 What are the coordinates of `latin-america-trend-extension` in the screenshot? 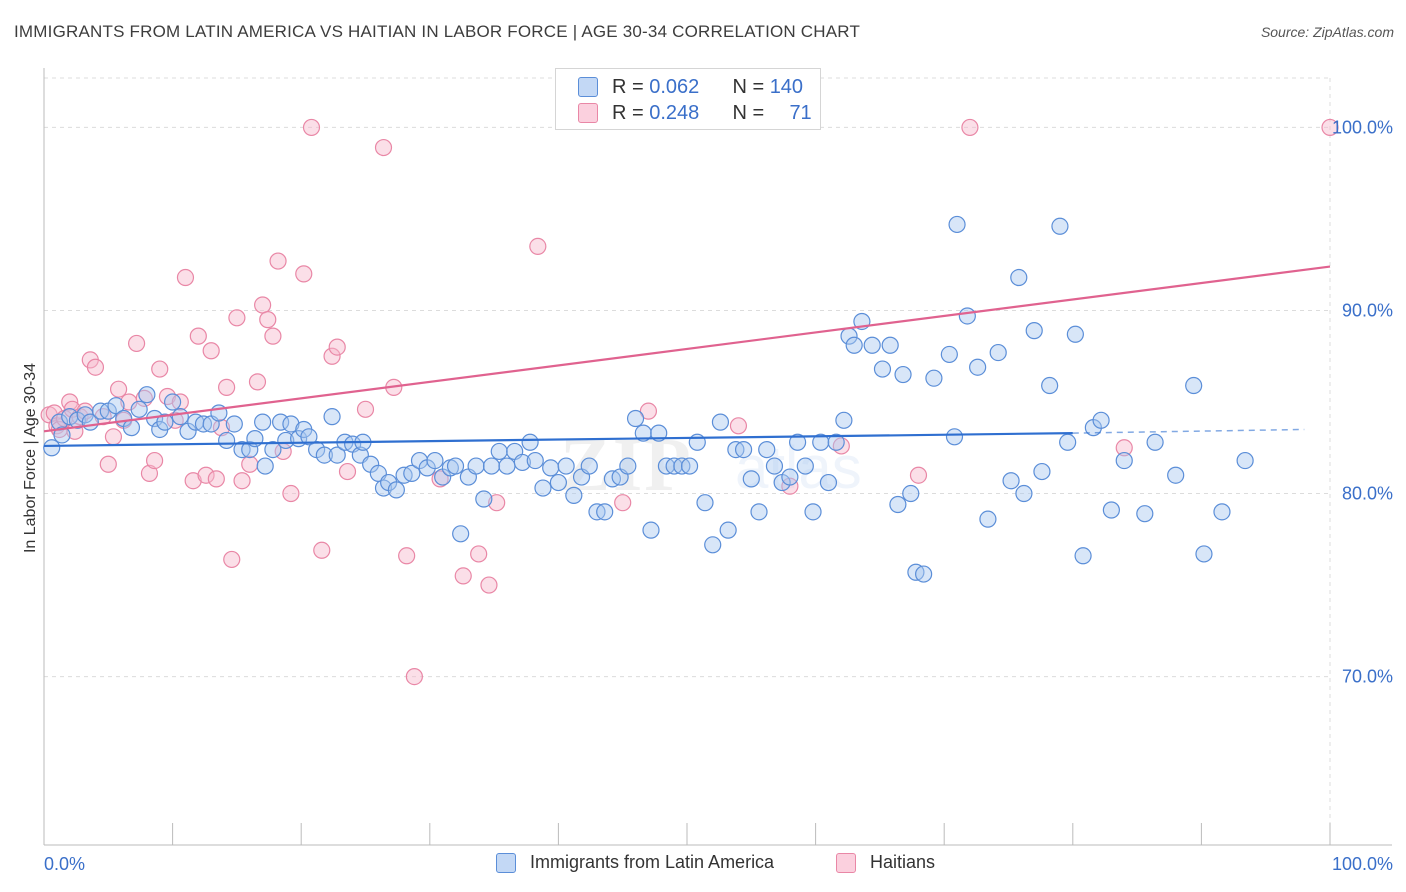 It's located at (1188, 431).